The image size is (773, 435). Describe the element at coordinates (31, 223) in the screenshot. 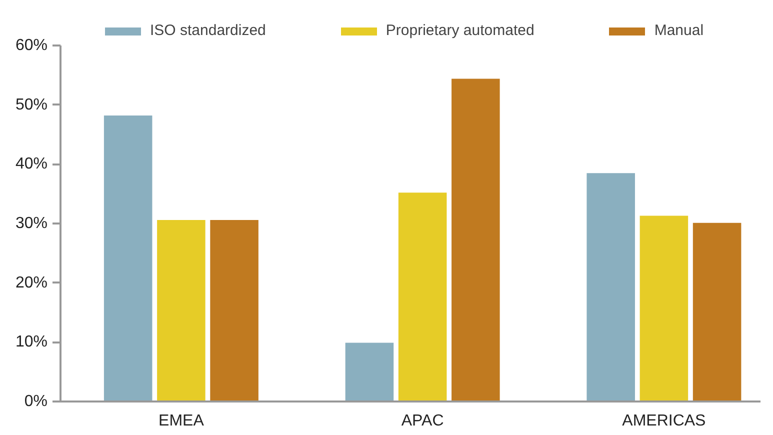

I see `y-tick-label: 30%` at that location.